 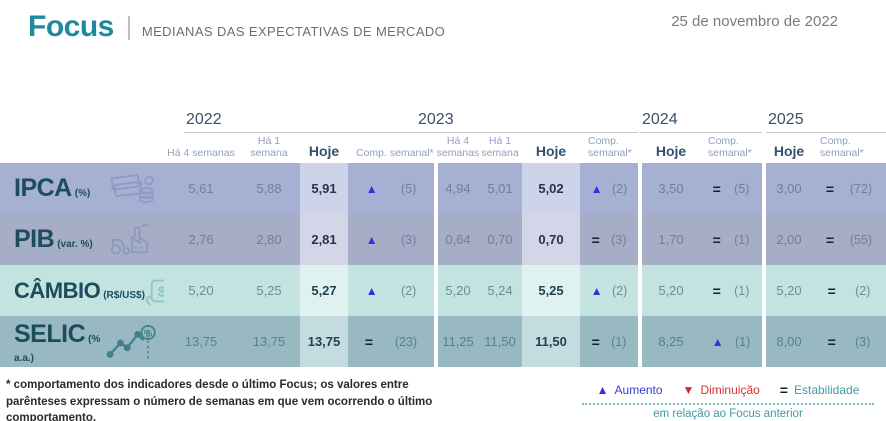 I want to click on report-date: 25 de novembro de 2022, so click(x=754, y=21).